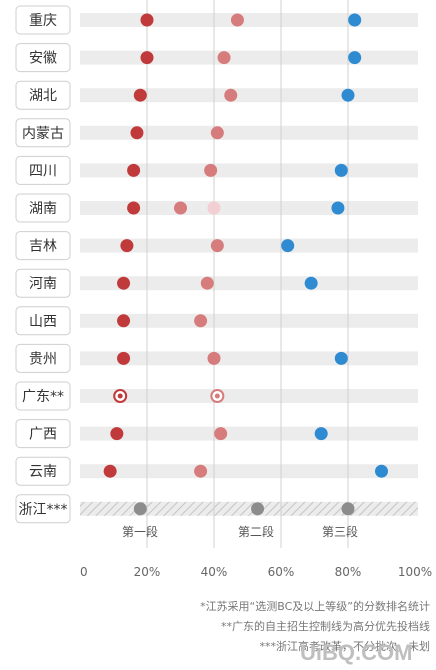 The image size is (436, 670). I want to click on row-label: 广西, so click(43, 435).